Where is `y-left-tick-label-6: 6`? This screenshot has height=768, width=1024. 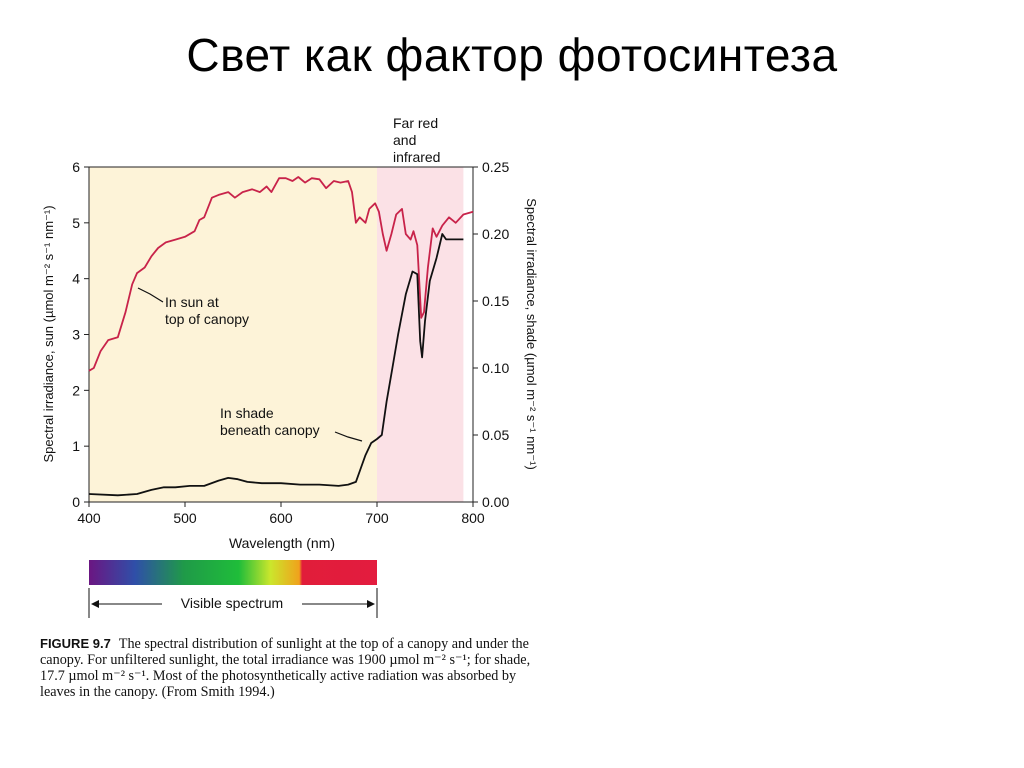
y-left-tick-label-6: 6 is located at coordinates (76, 167).